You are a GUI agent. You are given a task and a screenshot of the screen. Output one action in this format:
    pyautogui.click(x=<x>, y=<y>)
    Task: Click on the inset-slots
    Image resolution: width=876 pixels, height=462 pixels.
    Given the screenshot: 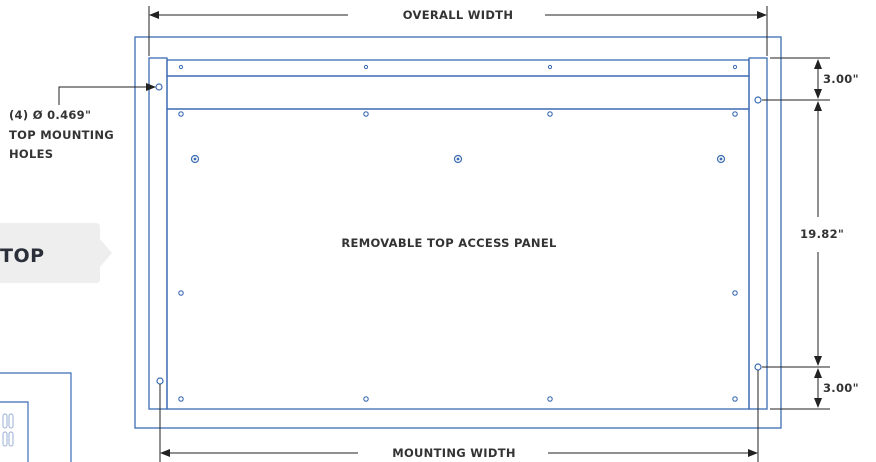 What is the action you would take?
    pyautogui.click(x=8, y=430)
    